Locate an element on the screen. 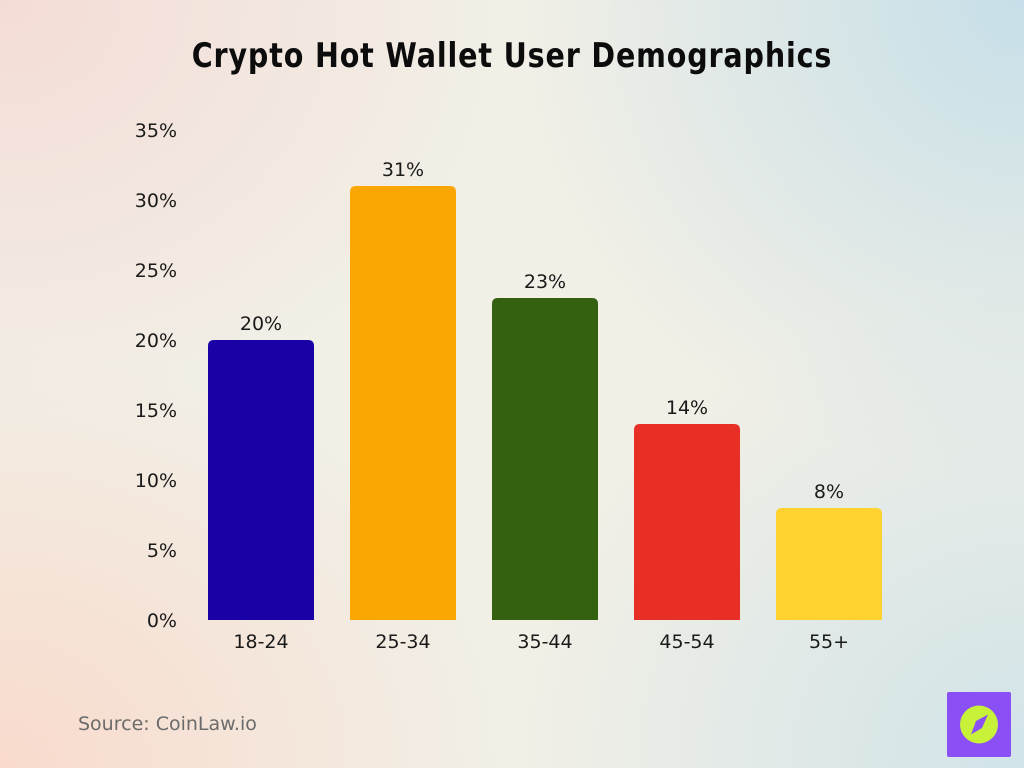 Image resolution: width=1024 pixels, height=768 pixels. x-tick-label-55+: 55+ is located at coordinates (829, 642).